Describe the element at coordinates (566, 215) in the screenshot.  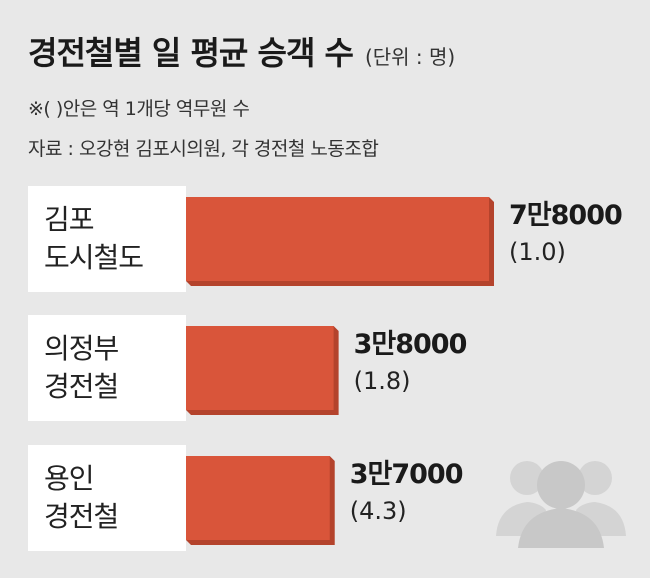
I see `data-label: 7만8000` at that location.